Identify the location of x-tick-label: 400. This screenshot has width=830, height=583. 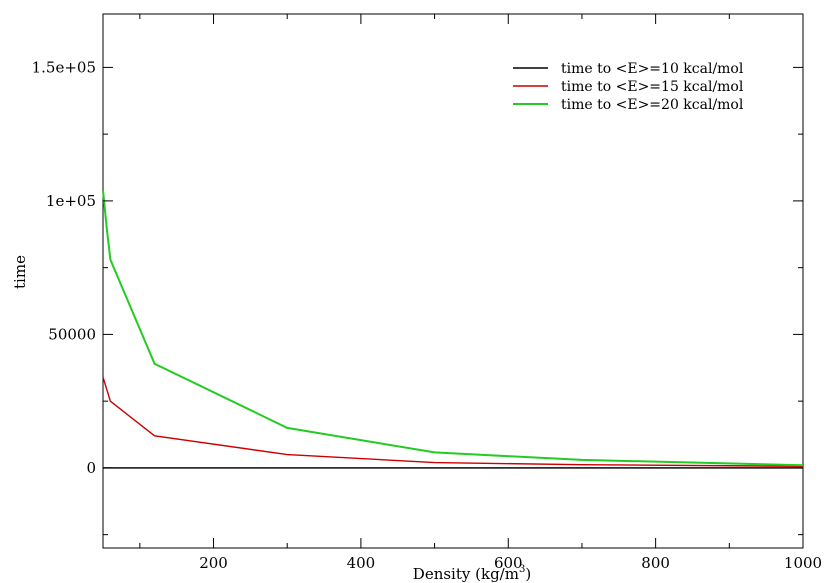
(361, 563).